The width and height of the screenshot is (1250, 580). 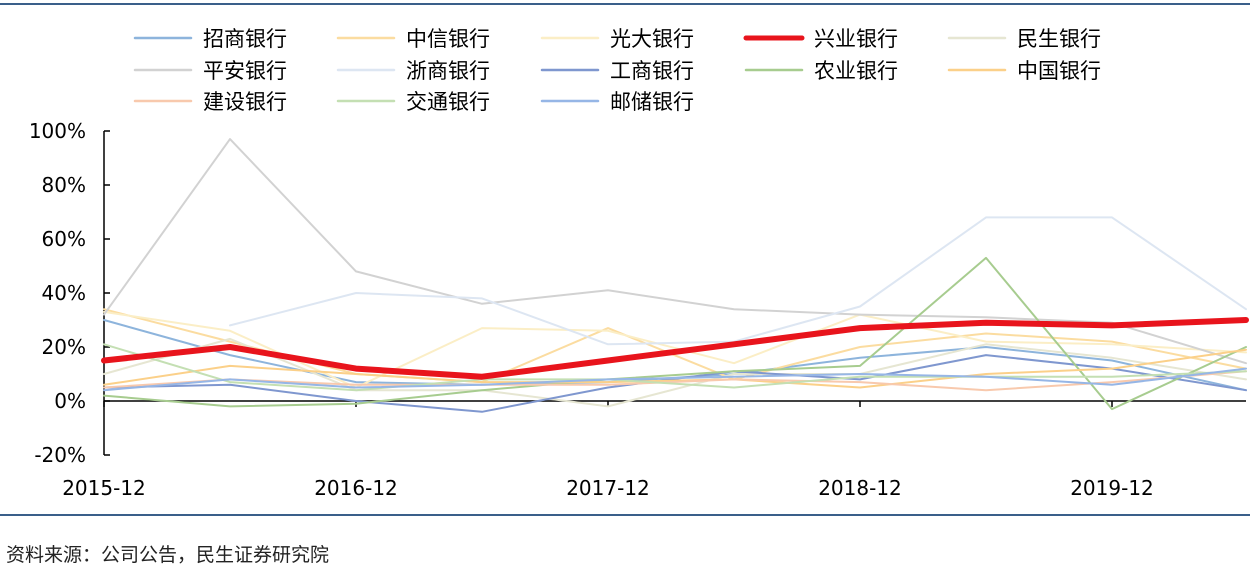 What do you see at coordinates (860, 488) in the screenshot?
I see `x-tick-label: 2018-12` at bounding box center [860, 488].